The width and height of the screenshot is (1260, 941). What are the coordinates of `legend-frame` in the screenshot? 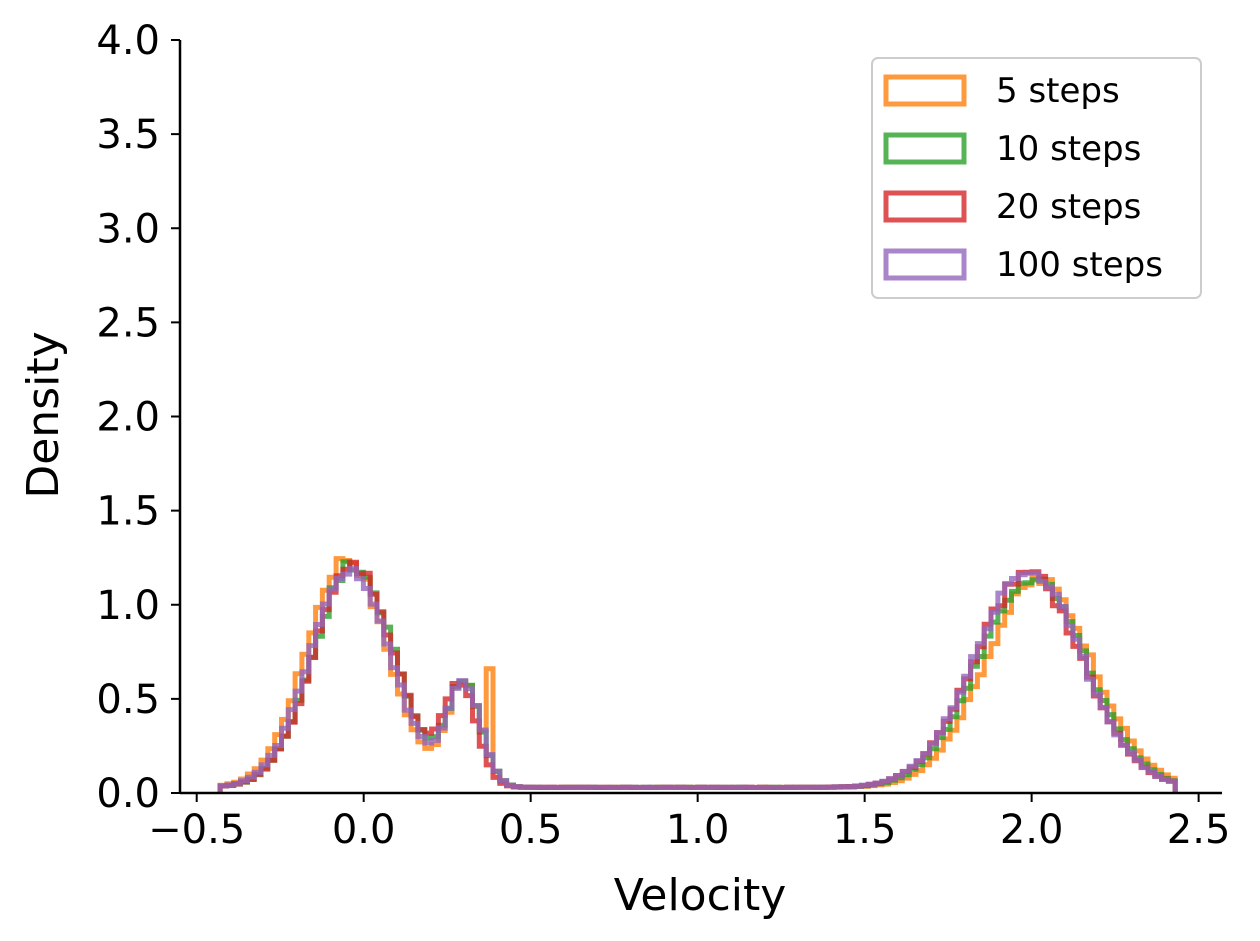 It's located at (1036, 178).